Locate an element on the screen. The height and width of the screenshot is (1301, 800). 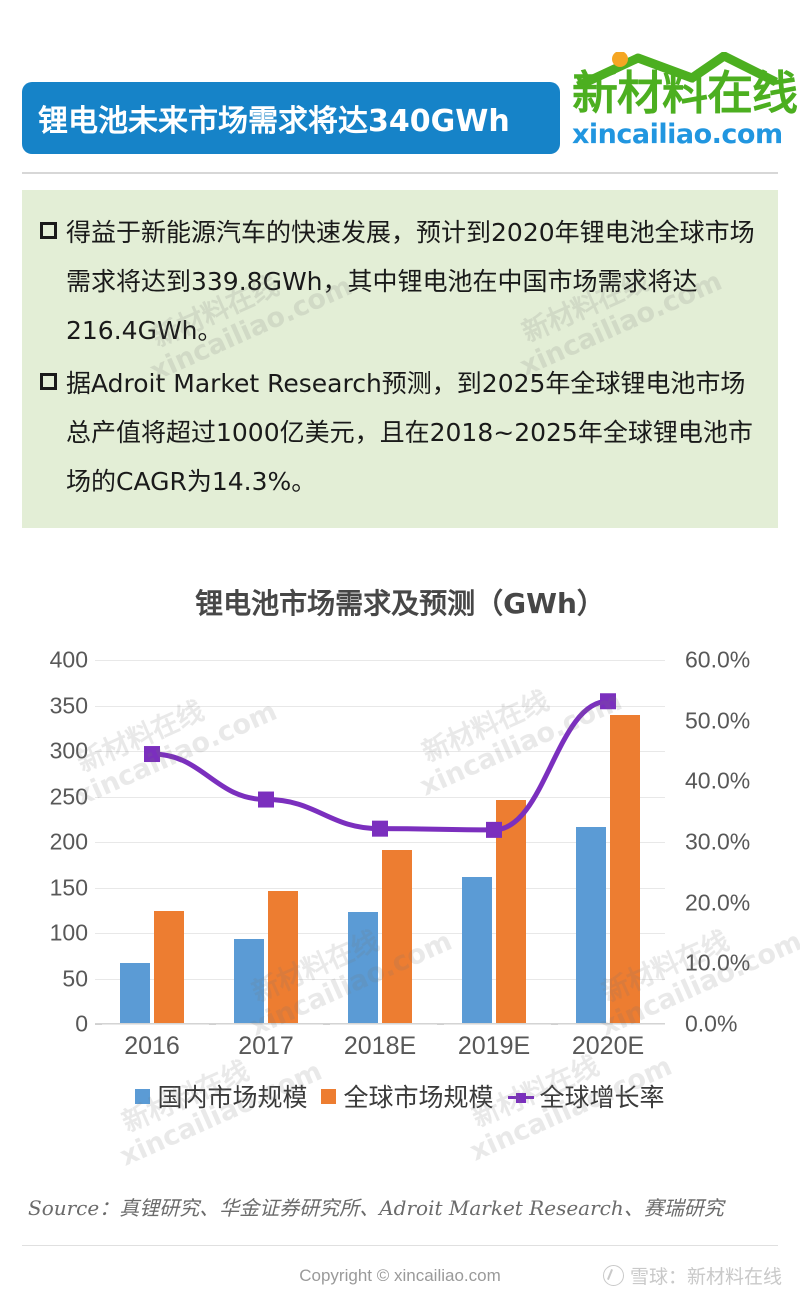
legend-item: 国内市场规模 is located at coordinates (221, 1096).